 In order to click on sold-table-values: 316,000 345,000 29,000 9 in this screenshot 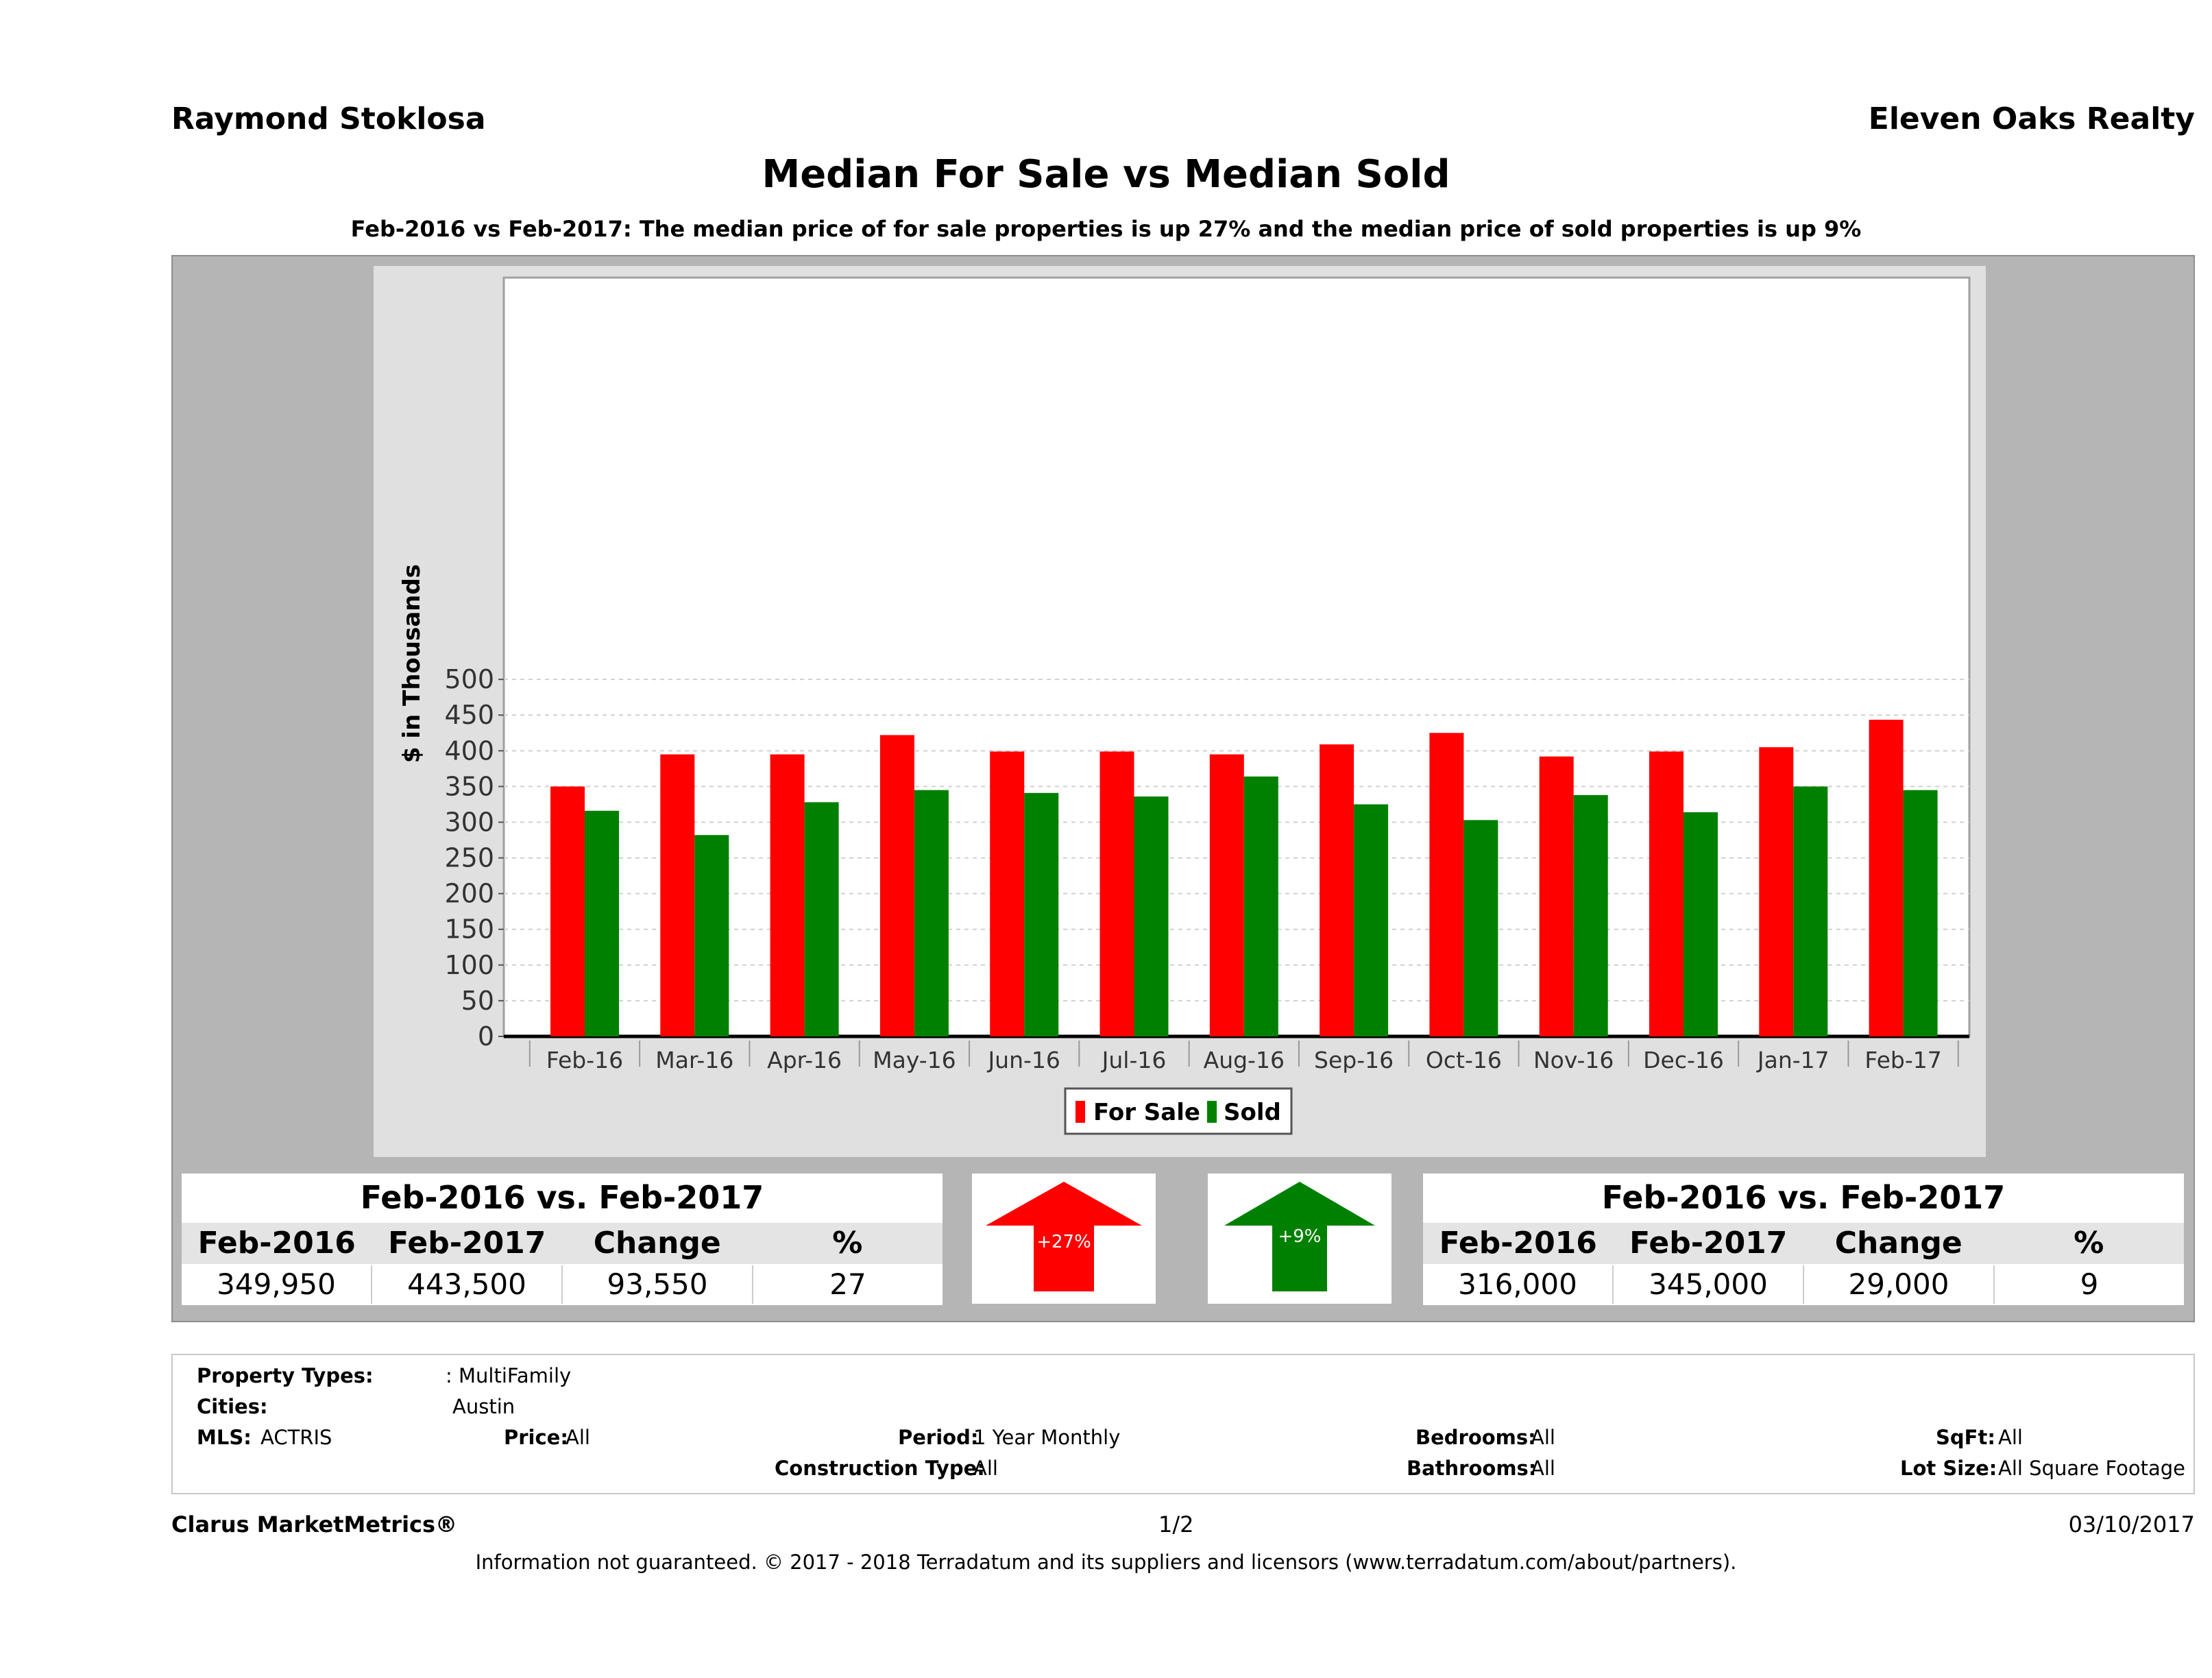, I will do `click(1804, 1284)`.